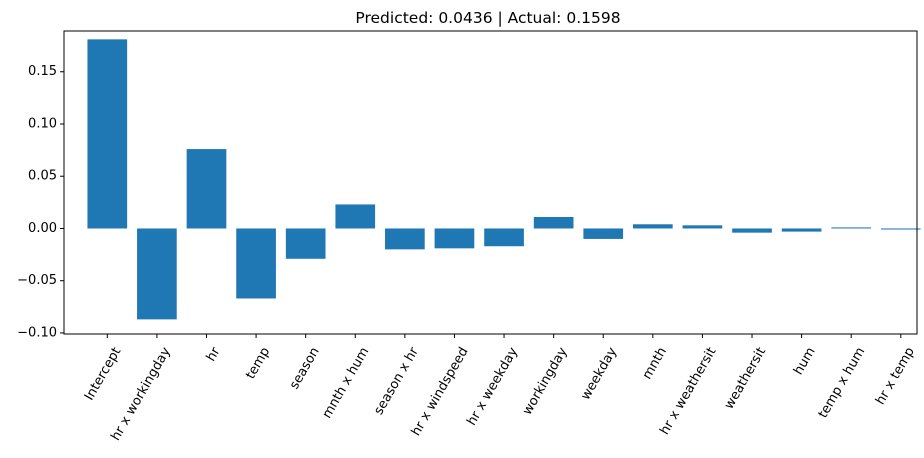  I want to click on x-tick-label-11: mnth, so click(655, 363).